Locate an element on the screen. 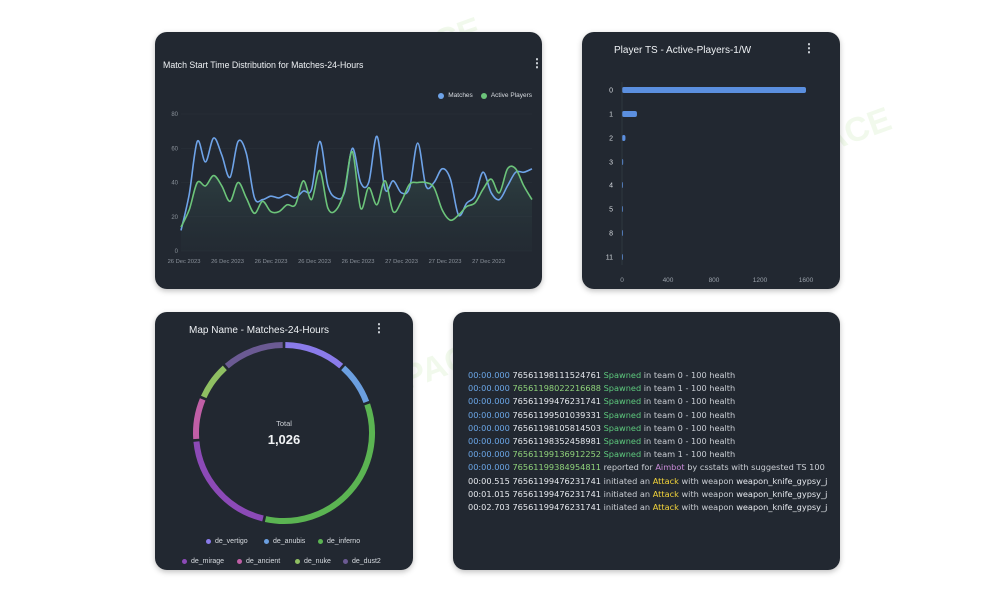 This screenshot has height=600, width=1000. slice-de_inferno is located at coordinates (319, 463).